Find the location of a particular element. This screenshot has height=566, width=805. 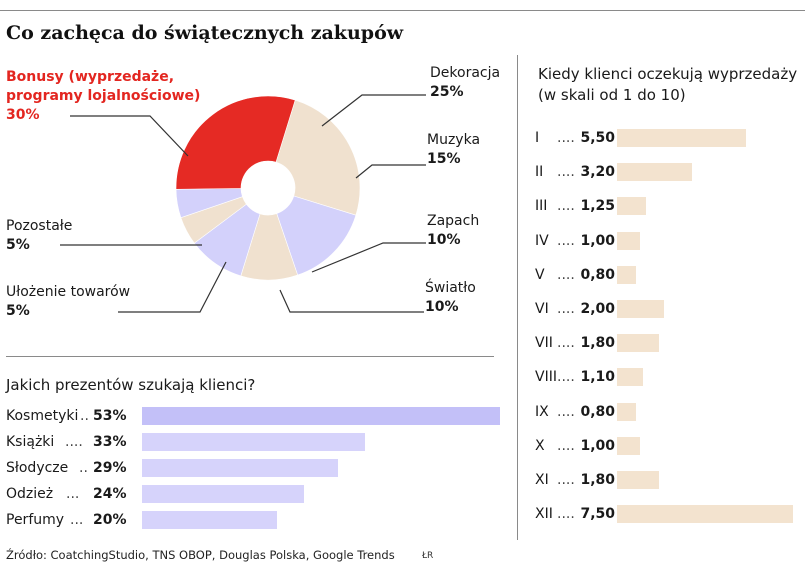

gifts-chart-title: Jakich prezentów szukają klienci? is located at coordinates (131, 385).